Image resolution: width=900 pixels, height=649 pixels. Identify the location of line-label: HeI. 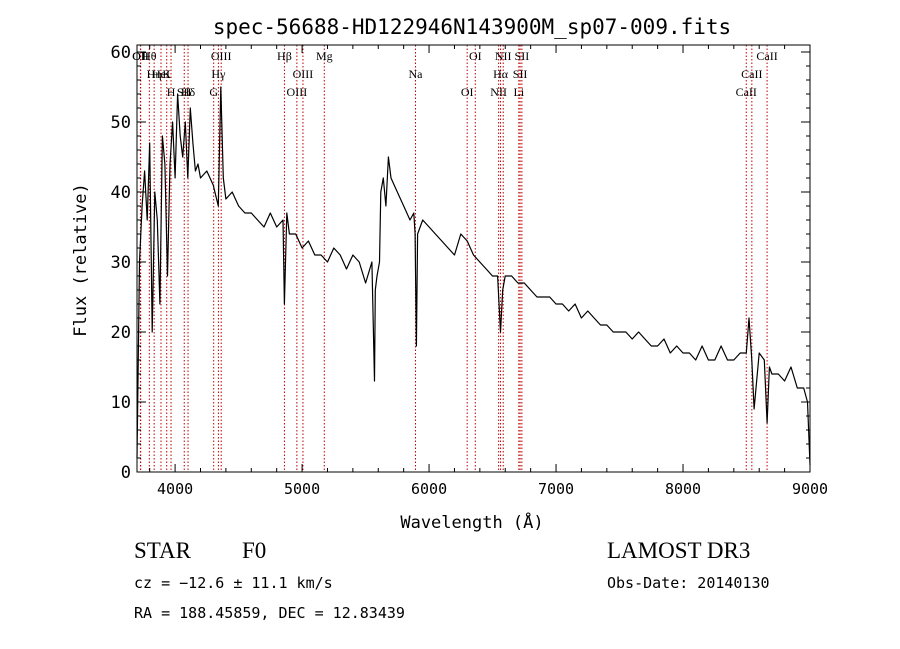
(161, 74).